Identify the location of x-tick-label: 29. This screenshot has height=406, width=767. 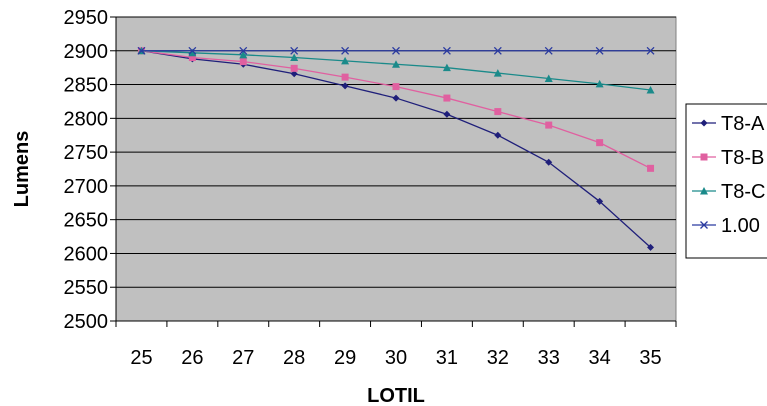
(345, 358).